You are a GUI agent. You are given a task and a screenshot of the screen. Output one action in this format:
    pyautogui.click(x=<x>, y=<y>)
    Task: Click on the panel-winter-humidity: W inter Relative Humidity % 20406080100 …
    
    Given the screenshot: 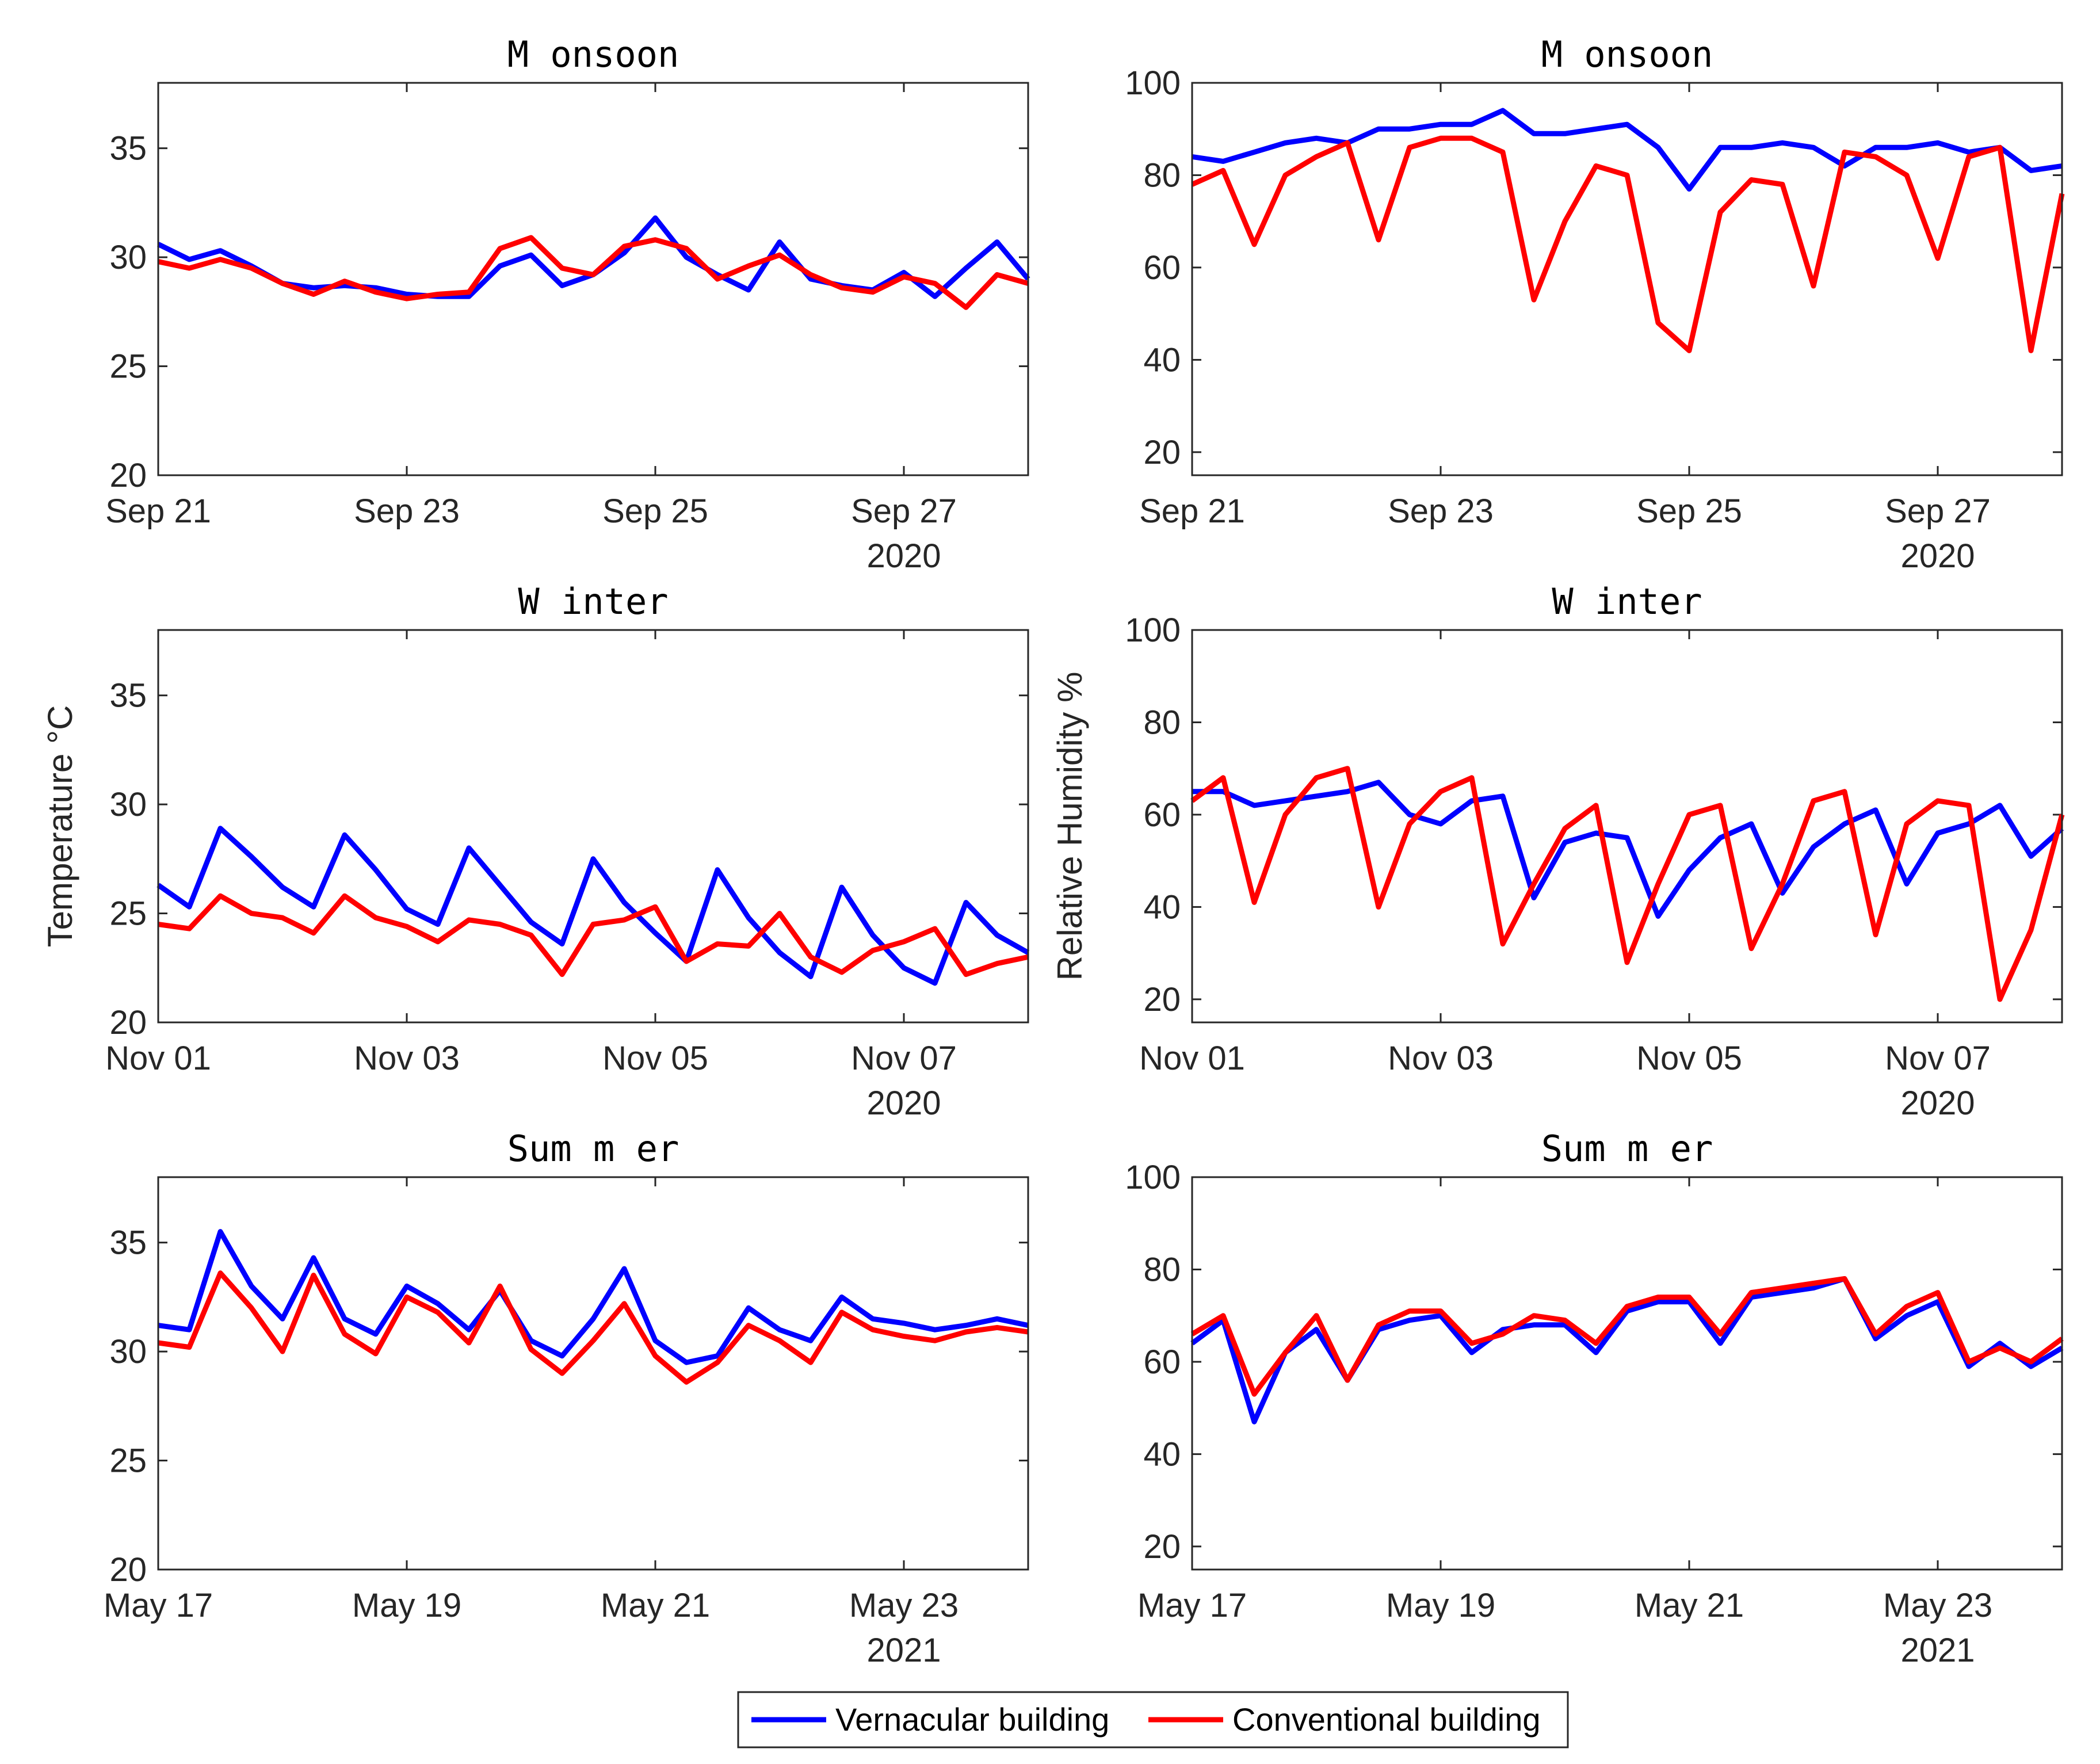 What is the action you would take?
    pyautogui.click(x=1558, y=851)
    